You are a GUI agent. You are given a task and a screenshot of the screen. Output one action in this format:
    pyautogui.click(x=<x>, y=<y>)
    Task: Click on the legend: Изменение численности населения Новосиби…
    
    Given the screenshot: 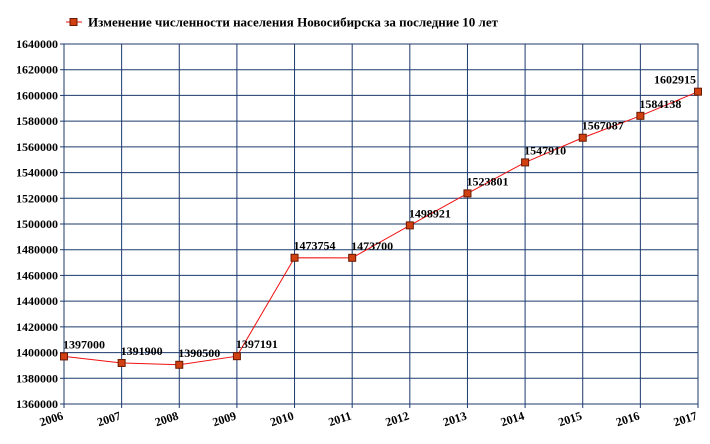 What is the action you would take?
    pyautogui.click(x=282, y=22)
    